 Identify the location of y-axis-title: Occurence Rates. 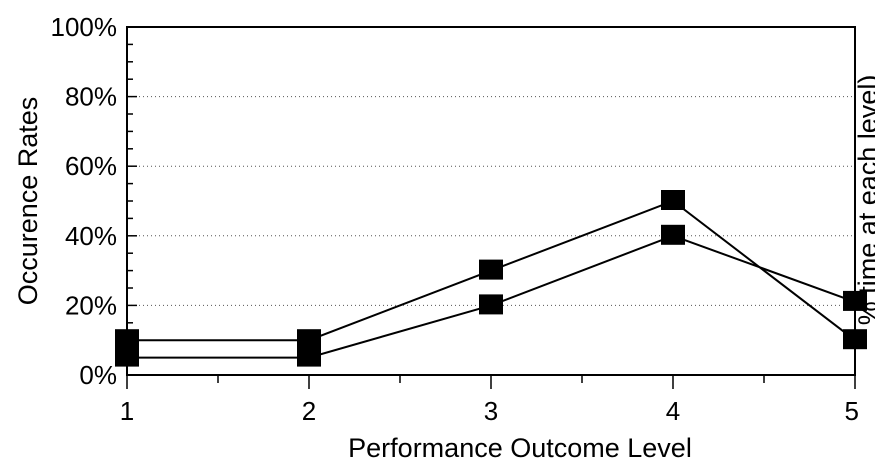
(28, 201).